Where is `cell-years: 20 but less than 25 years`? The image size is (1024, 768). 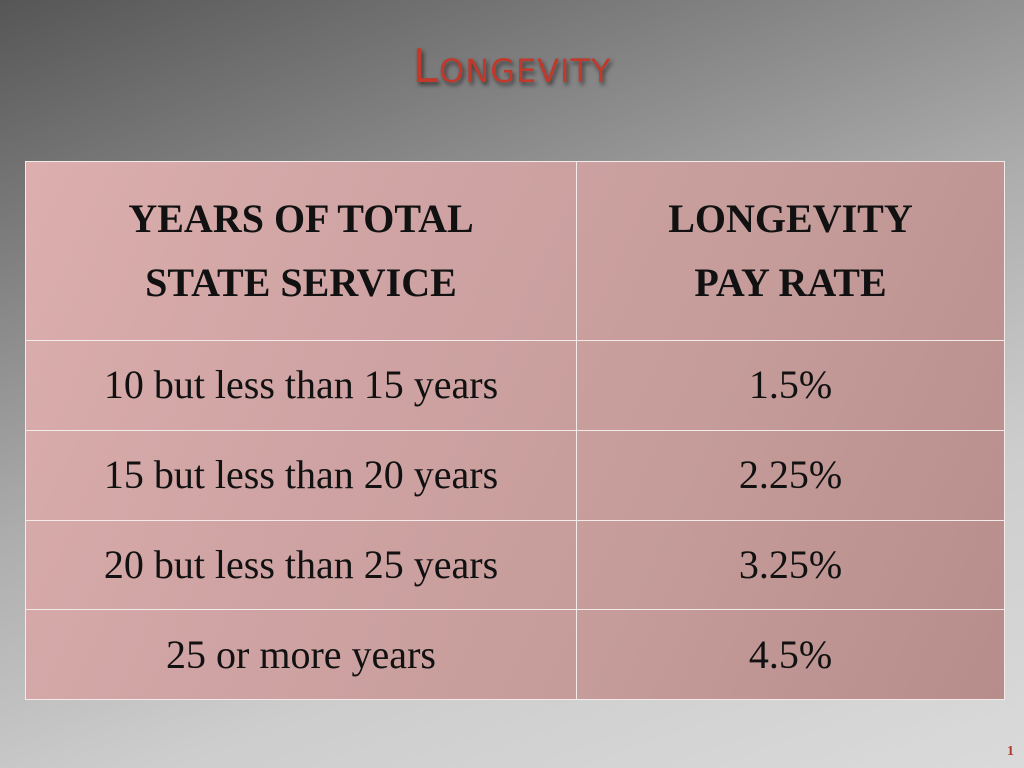 cell-years: 20 but less than 25 years is located at coordinates (301, 565).